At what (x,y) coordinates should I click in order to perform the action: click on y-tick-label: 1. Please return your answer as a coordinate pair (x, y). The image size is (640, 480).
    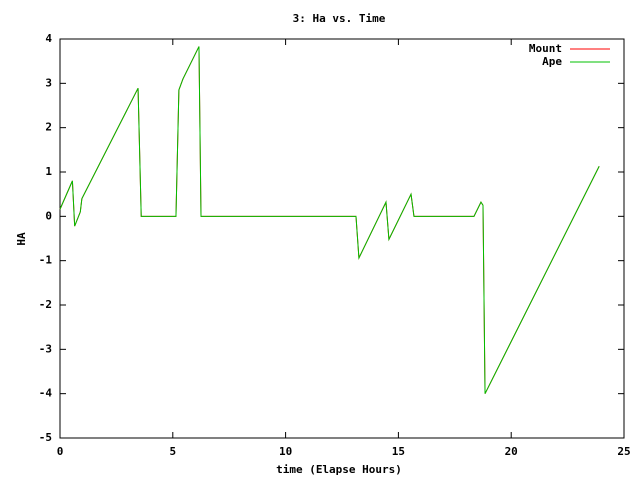
    Looking at the image, I should click on (48, 171).